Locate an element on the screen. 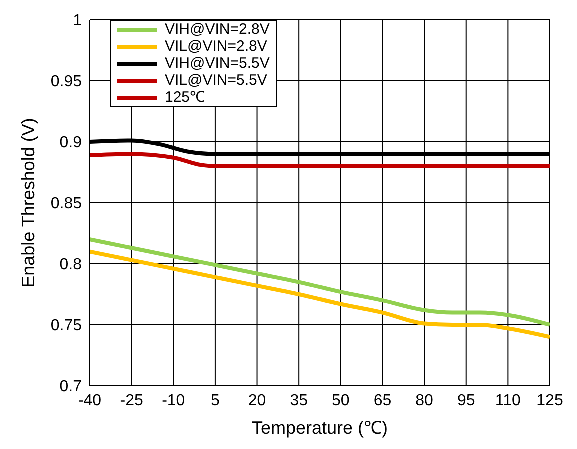  x-tick-label: 80 is located at coordinates (425, 401).